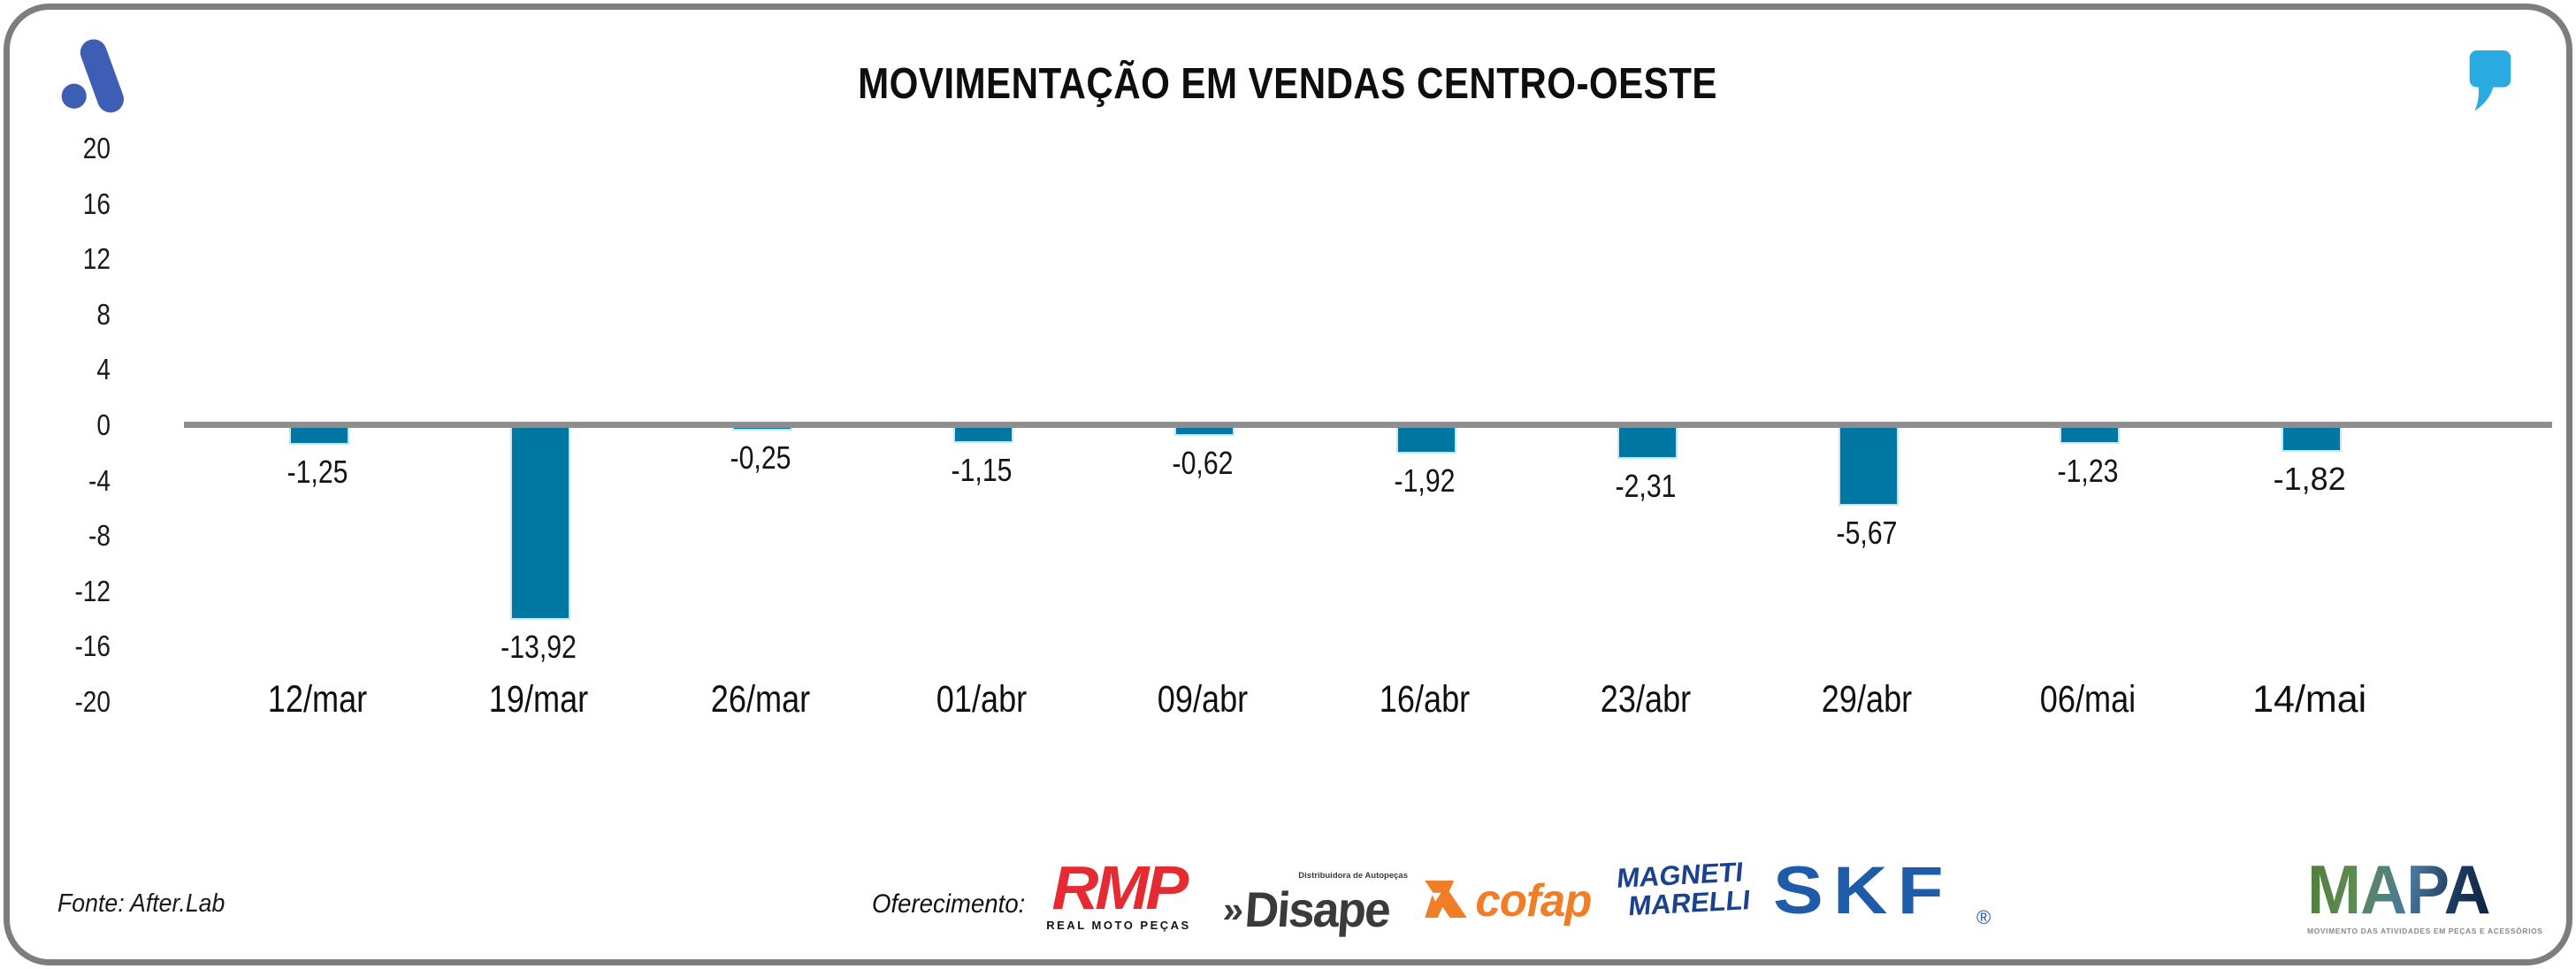 This screenshot has width=2576, height=969. Describe the element at coordinates (1203, 699) in the screenshot. I see `x-category-label: 09/abr` at that location.